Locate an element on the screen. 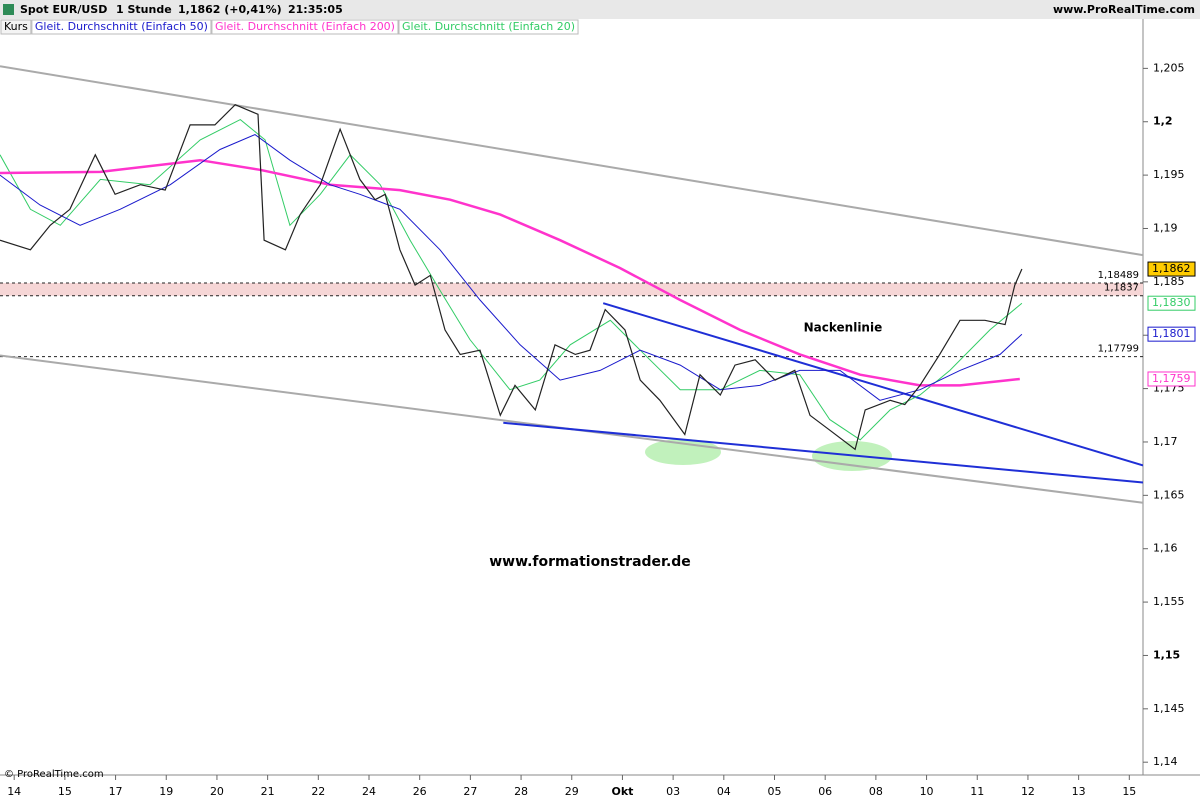  y-tick-label: 1,14 is located at coordinates (1165, 761).